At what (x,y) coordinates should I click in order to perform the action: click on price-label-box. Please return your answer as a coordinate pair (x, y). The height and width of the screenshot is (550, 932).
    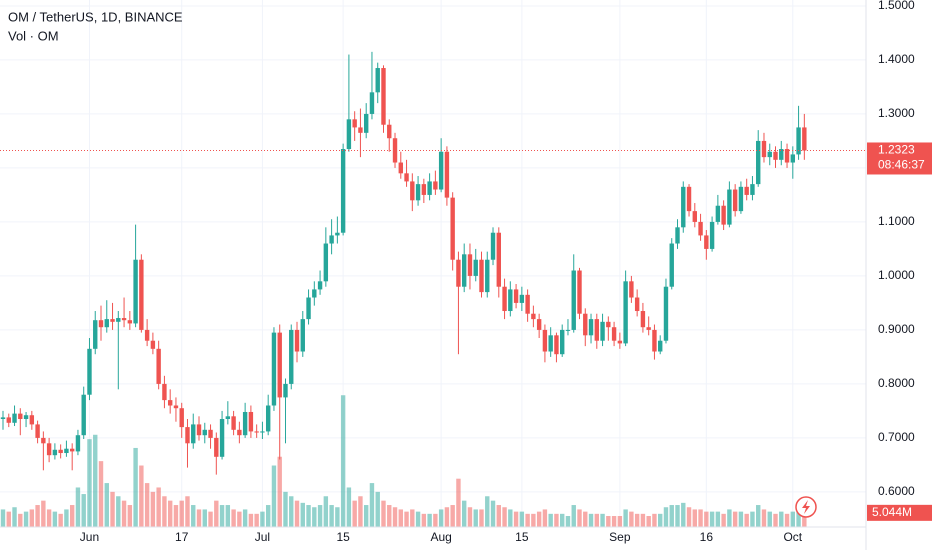
    Looking at the image, I should click on (899, 158).